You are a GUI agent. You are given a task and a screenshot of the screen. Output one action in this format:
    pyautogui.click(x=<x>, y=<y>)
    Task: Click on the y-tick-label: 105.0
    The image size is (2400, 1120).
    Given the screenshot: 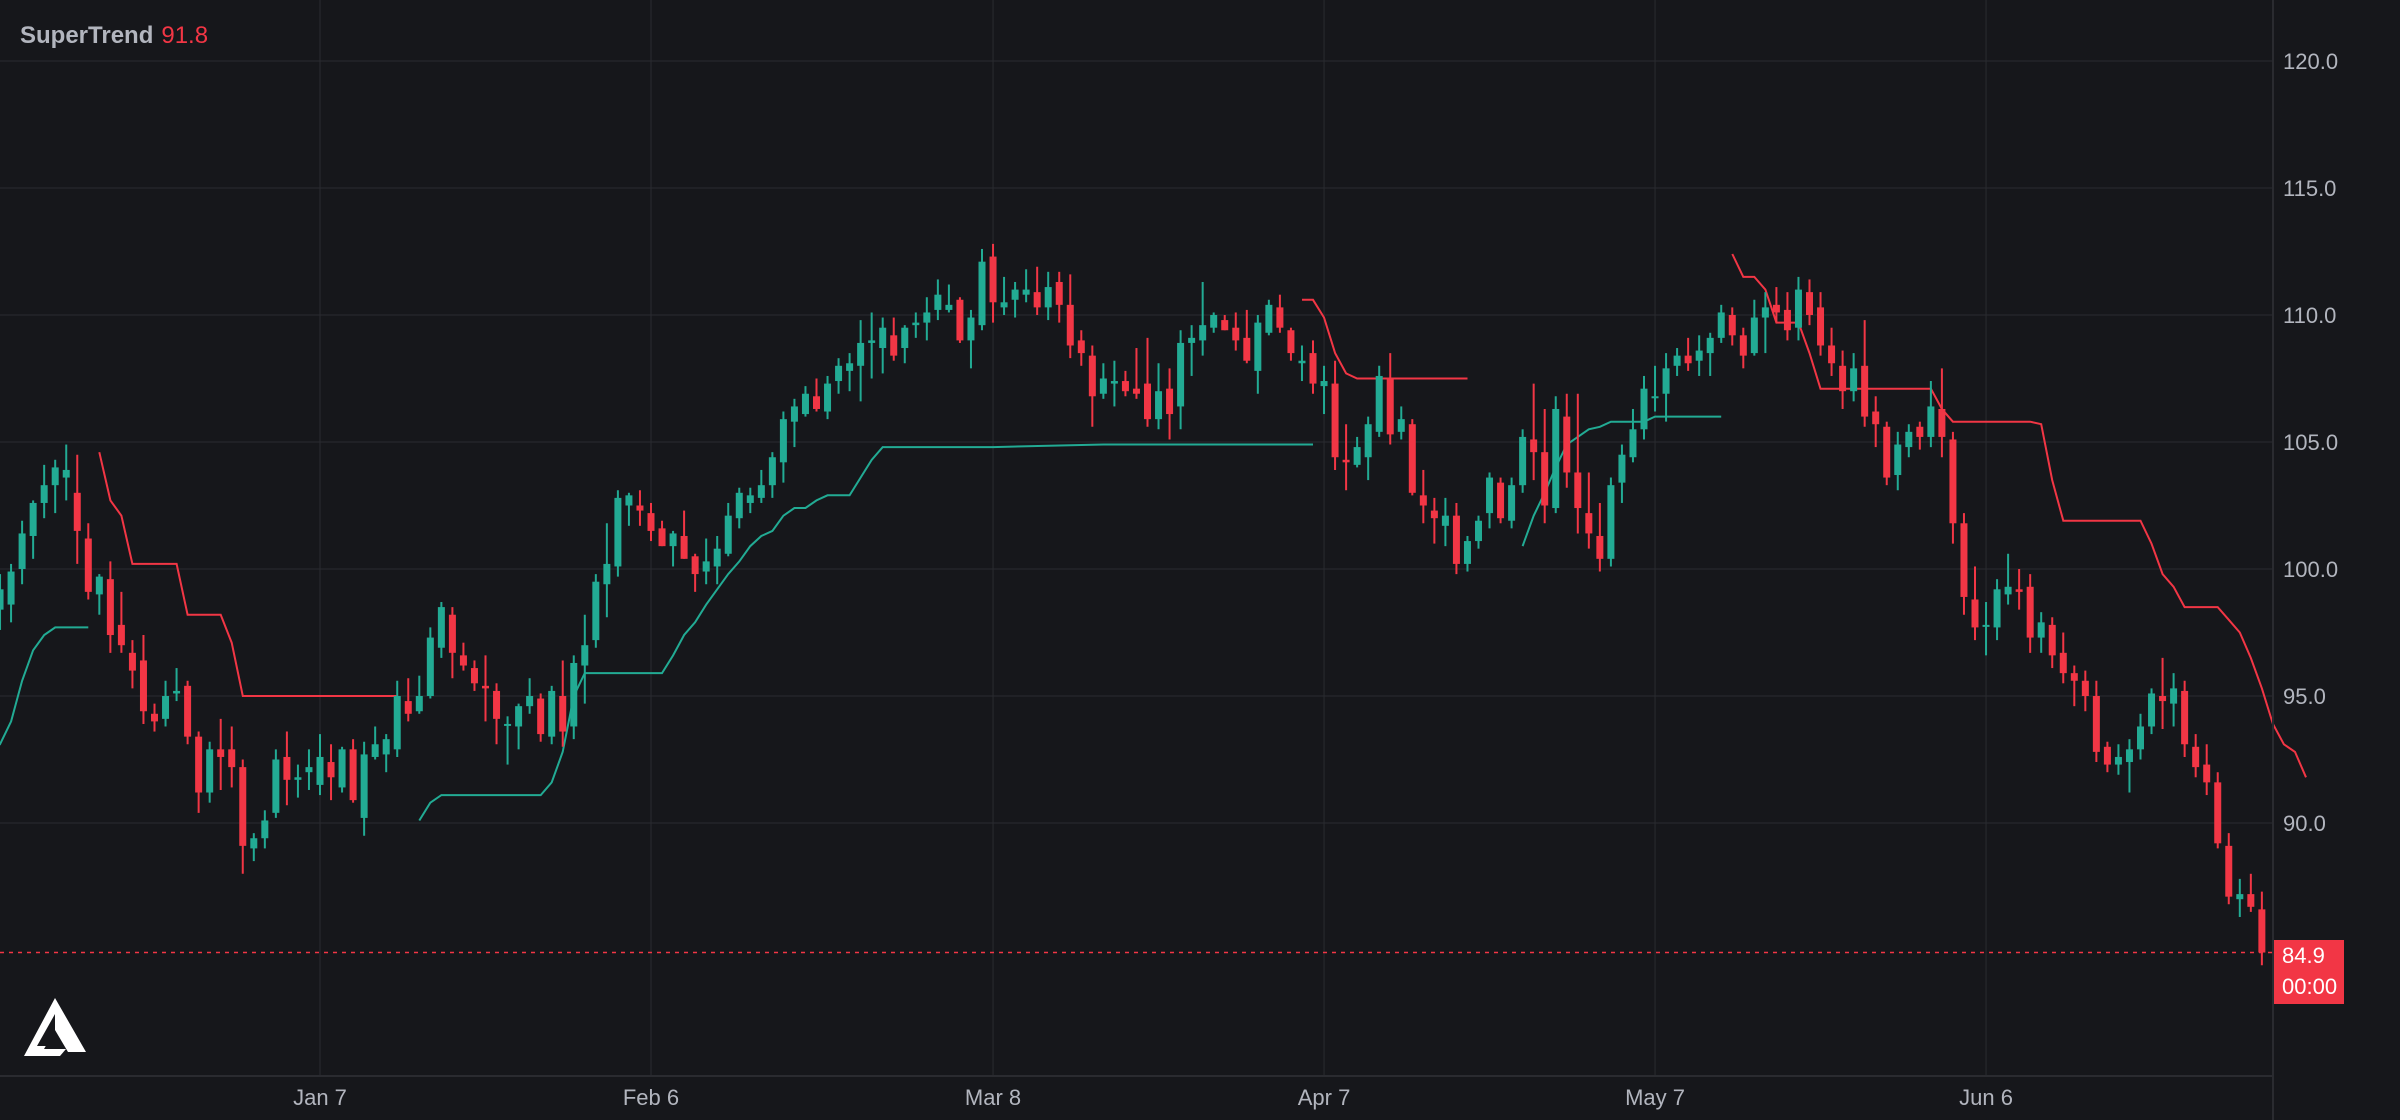 What is the action you would take?
    pyautogui.click(x=2310, y=442)
    